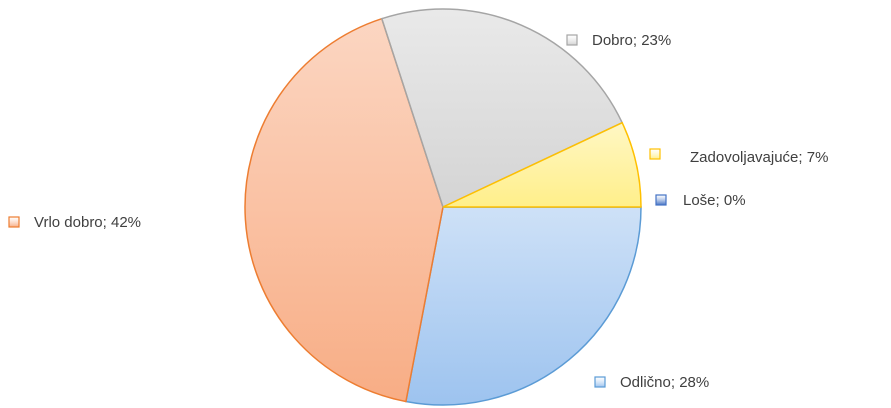 Image resolution: width=891 pixels, height=408 pixels. I want to click on data-label: Zadovoljavajuće; 7%, so click(759, 157).